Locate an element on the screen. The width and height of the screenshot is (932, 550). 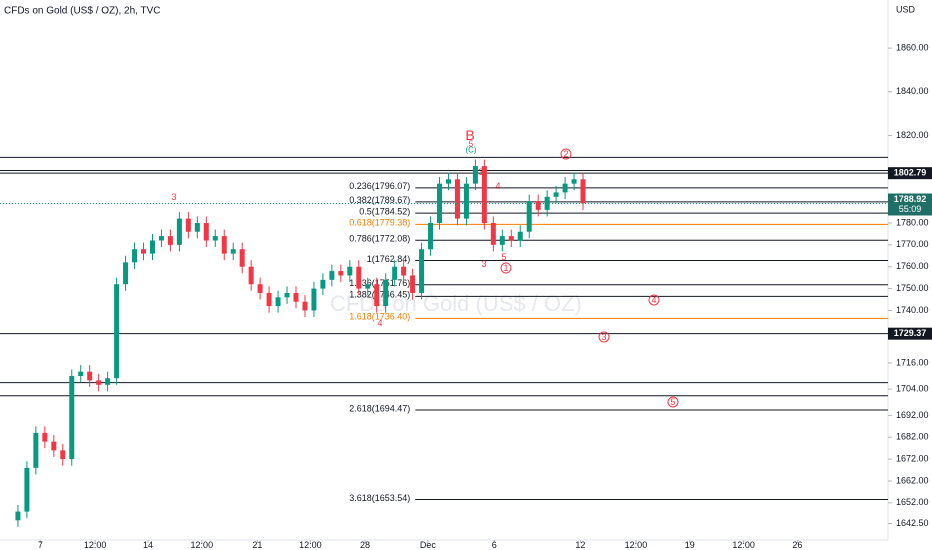
y-tick-label: 1860.00 is located at coordinates (912, 47).